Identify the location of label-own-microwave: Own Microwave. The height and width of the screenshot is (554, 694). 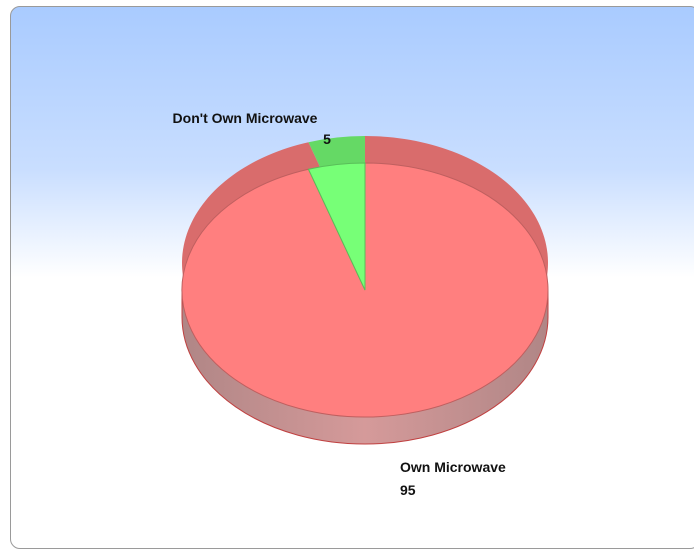
(453, 467).